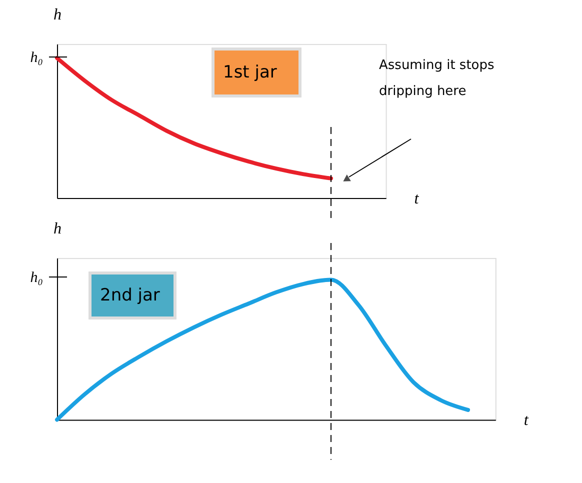  What do you see at coordinates (436, 78) in the screenshot?
I see `annotation: Assuming it stops dripping here` at bounding box center [436, 78].